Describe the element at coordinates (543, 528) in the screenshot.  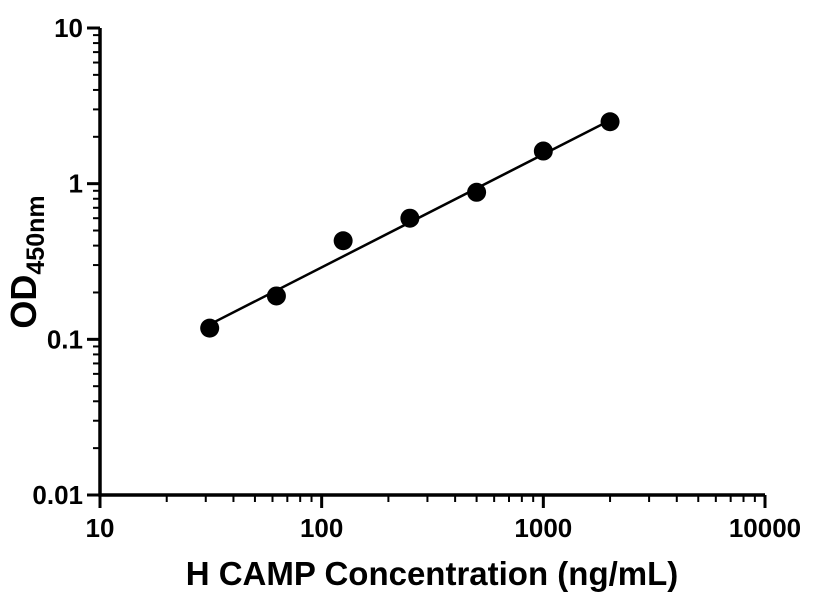
I see `x-axis-tick-label: 1000` at that location.